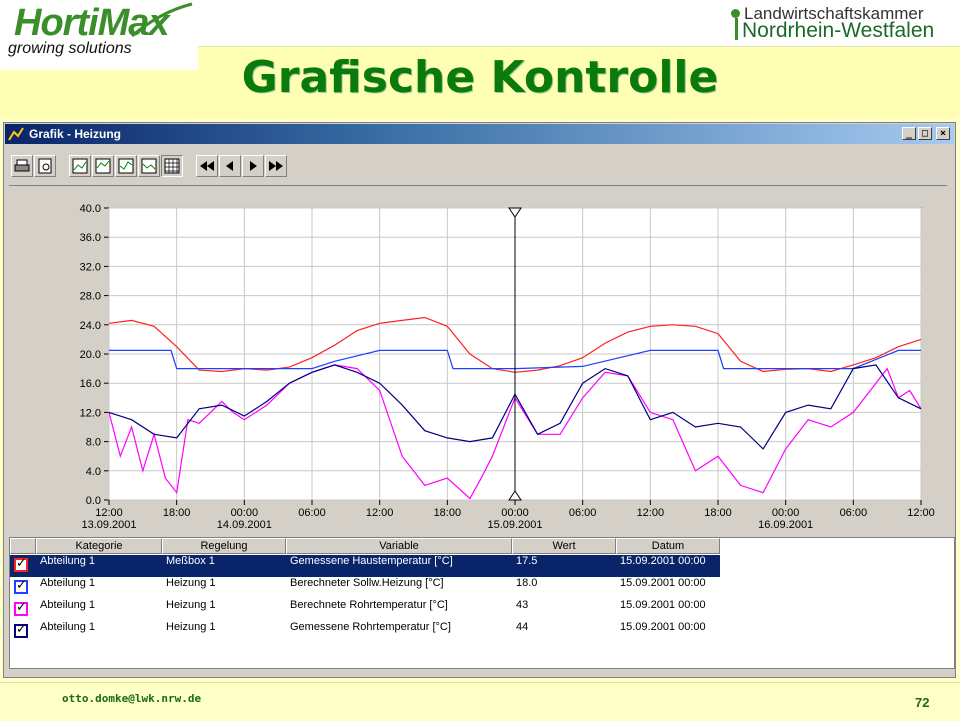 This screenshot has width=960, height=721. Describe the element at coordinates (244, 525) in the screenshot. I see `x-tick-date-label: 14.09.2001` at that location.